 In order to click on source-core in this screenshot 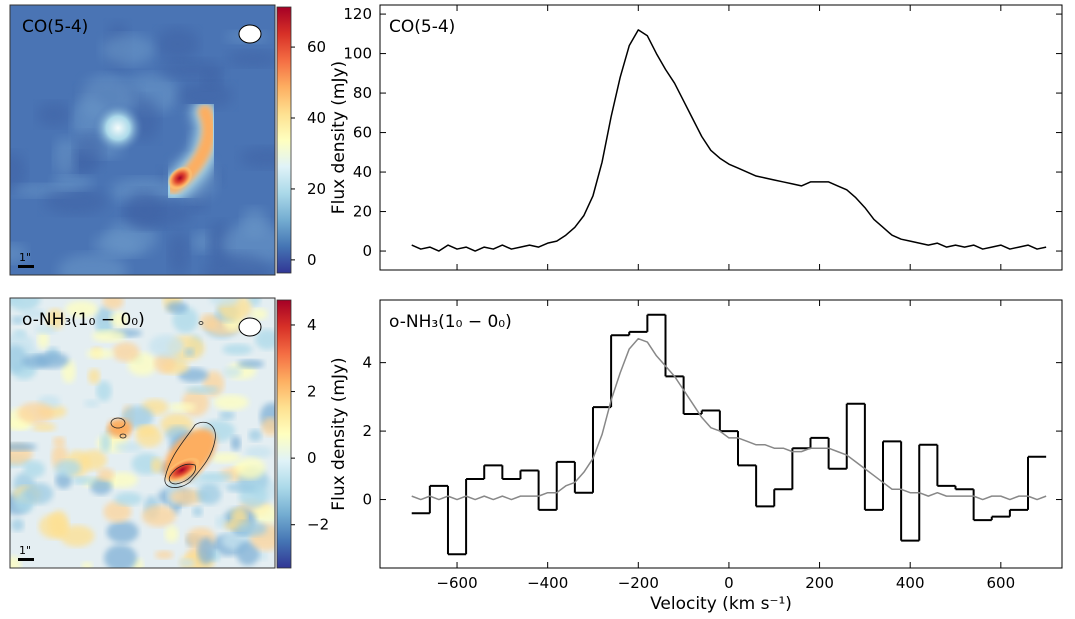, I will do `click(182, 470)`.